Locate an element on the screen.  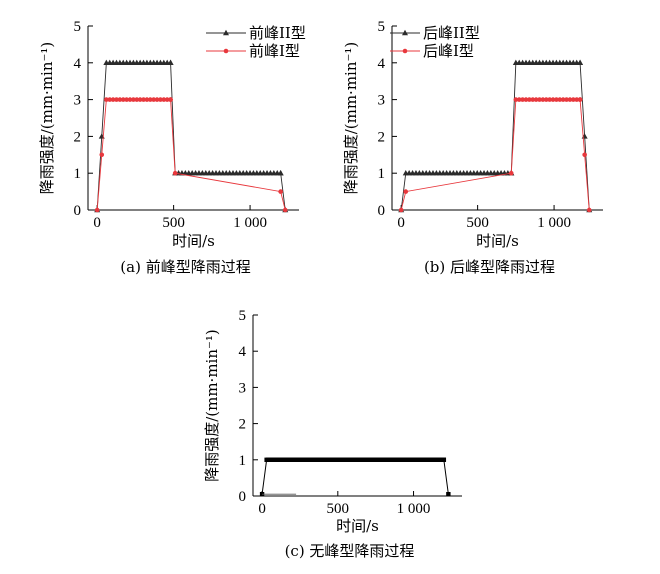
legend-label: 后峰II型 is located at coordinates (451, 33).